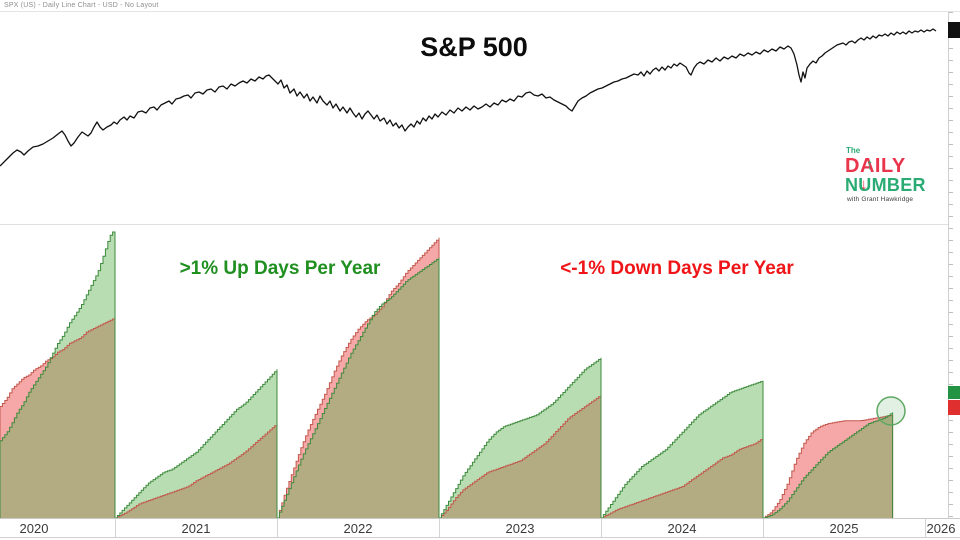 This screenshot has height=540, width=960. What do you see at coordinates (880, 199) in the screenshot?
I see `logo-tagline: with Grant Hawkridge` at bounding box center [880, 199].